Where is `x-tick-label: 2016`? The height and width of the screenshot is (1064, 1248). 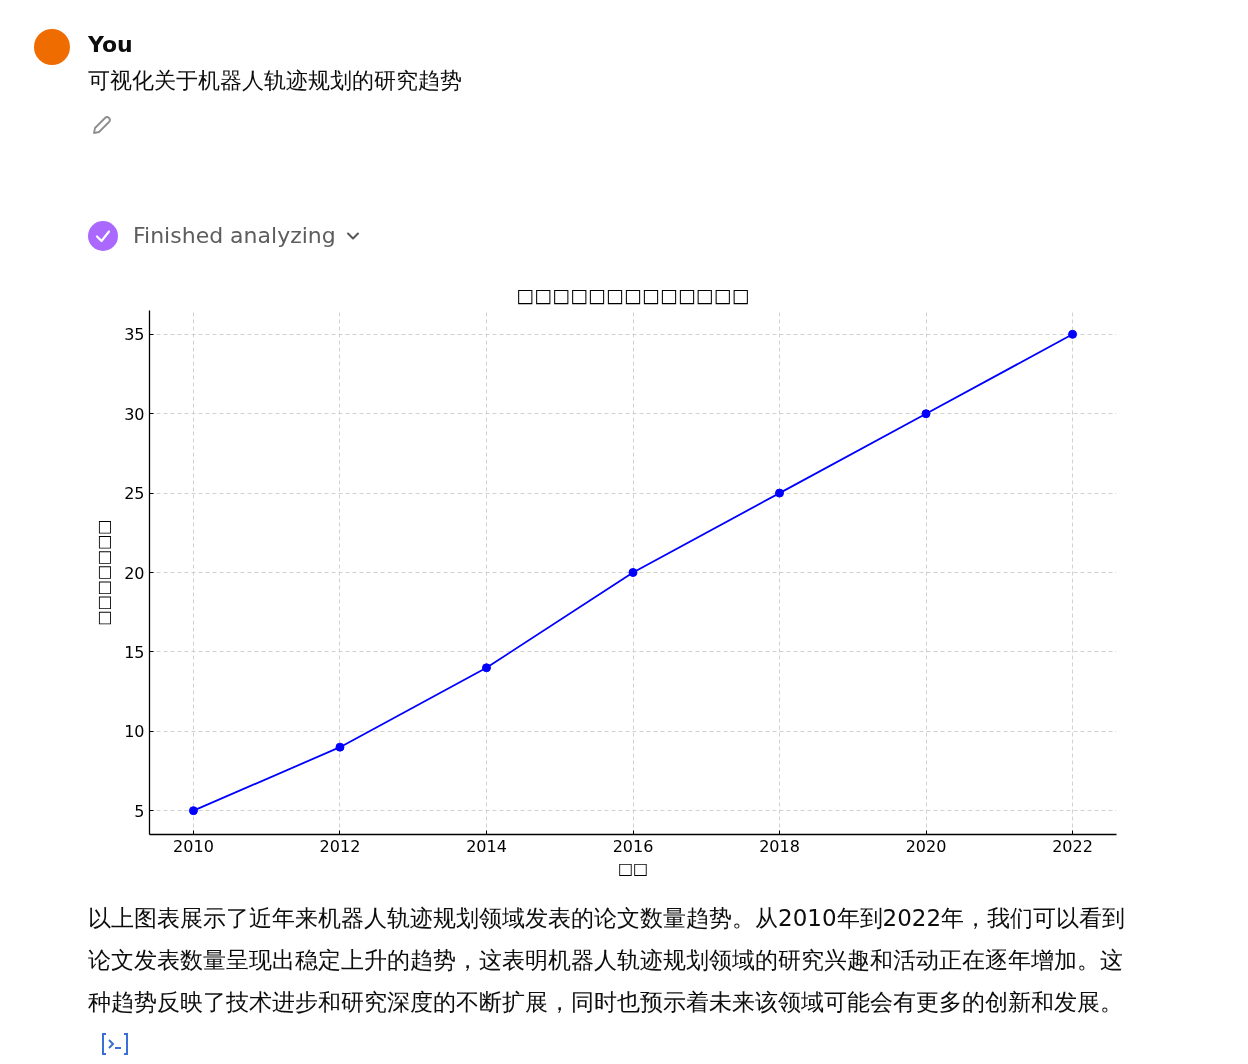
x-tick-label: 2016 is located at coordinates (633, 846).